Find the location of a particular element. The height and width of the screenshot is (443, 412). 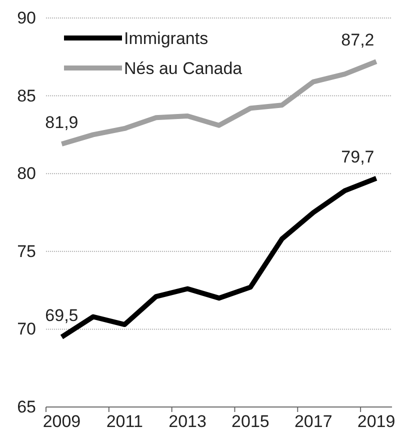

y-tick-label: 90 is located at coordinates (26, 18).